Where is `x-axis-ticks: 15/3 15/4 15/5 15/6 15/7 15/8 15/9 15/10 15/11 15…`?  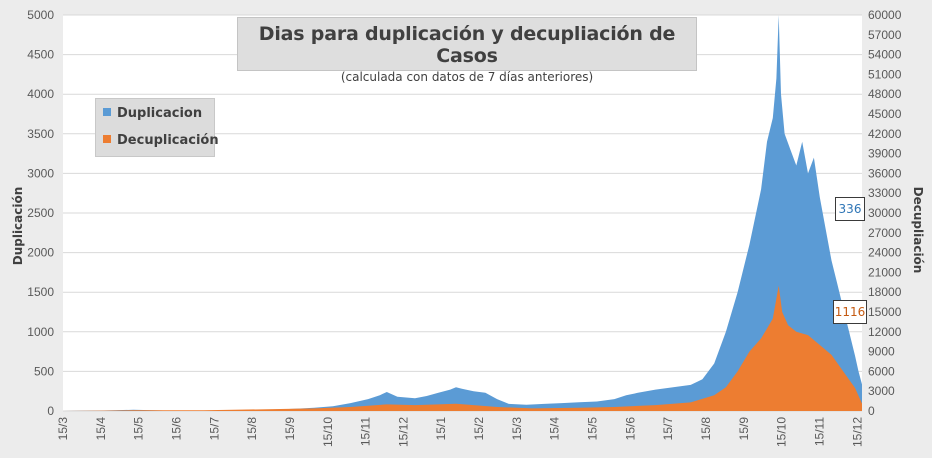 x-axis-ticks: 15/3 15/4 15/5 15/6 15/7 15/8 15/9 15/10 15/11 15… is located at coordinates (460, 432).